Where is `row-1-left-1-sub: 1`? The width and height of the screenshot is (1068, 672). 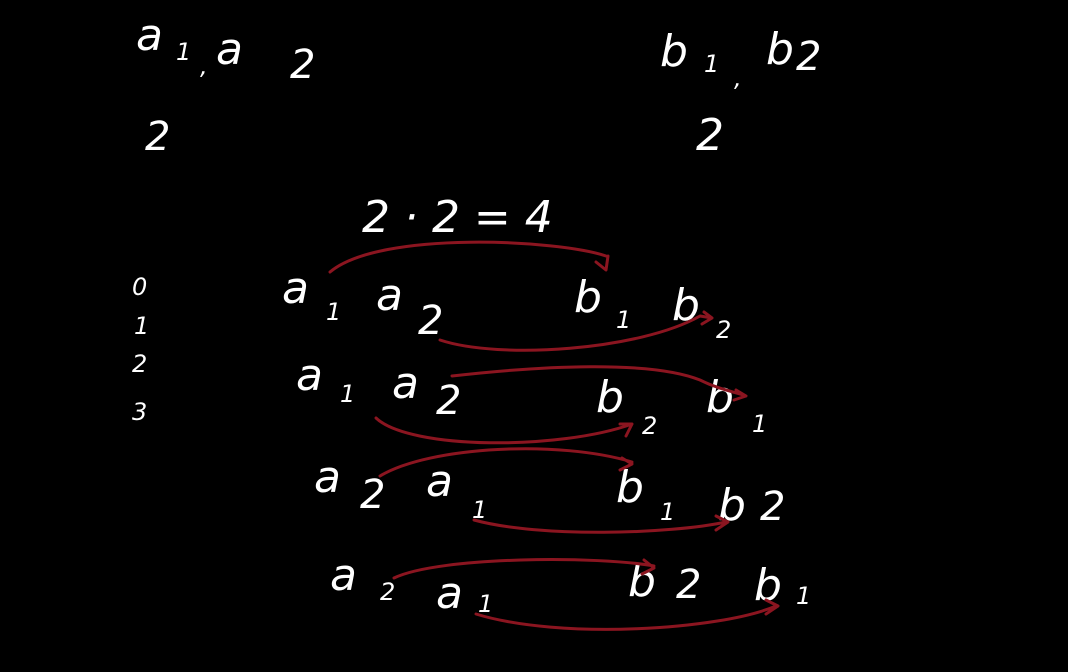
row-1-left-1-sub: 1 is located at coordinates (347, 394).